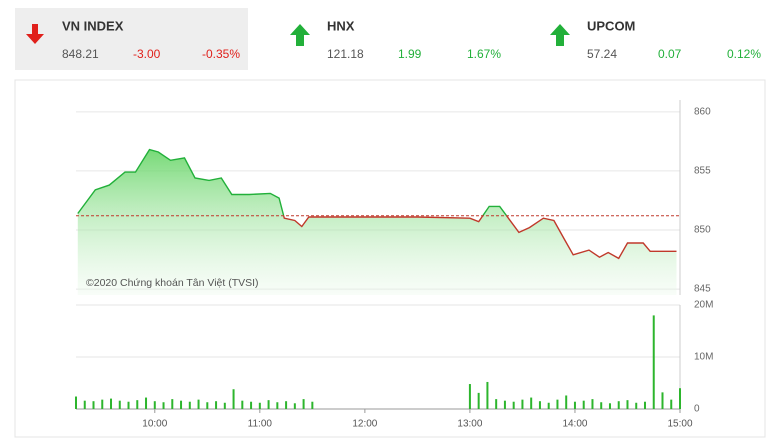 This screenshot has height=443, width=780. Describe the element at coordinates (702, 230) in the screenshot. I see `y-tick-label: 850` at that location.